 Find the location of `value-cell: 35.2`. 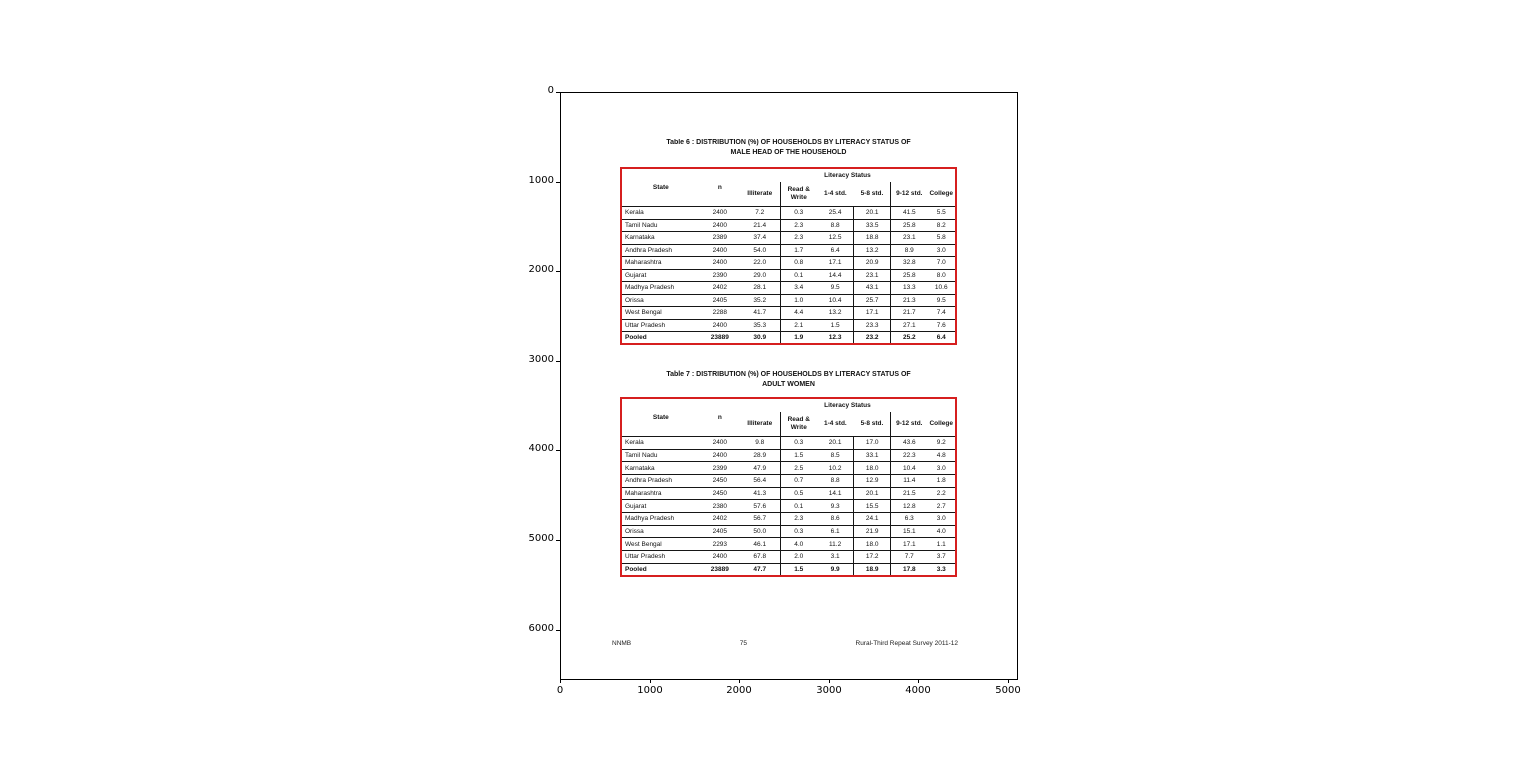

value-cell: 35.2 is located at coordinates (760, 300).